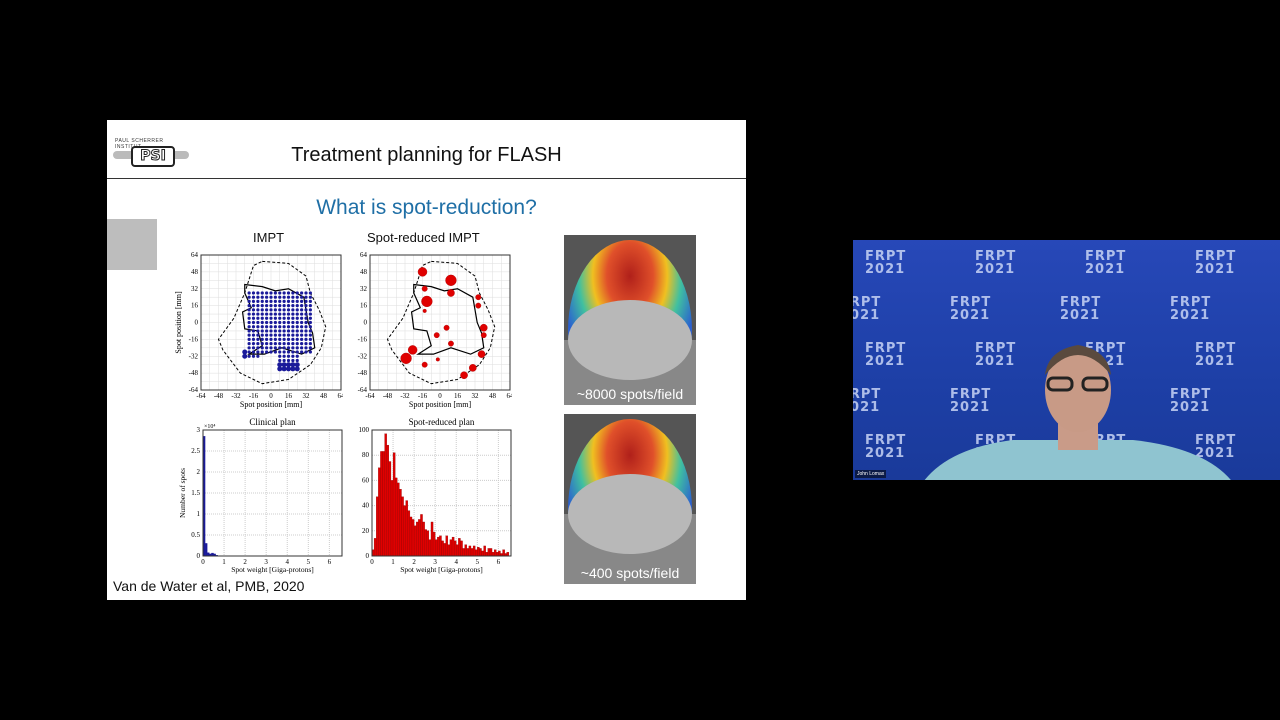 This screenshot has height=720, width=1280. What do you see at coordinates (414, 562) in the screenshot?
I see `x-tick-label: 2` at bounding box center [414, 562].